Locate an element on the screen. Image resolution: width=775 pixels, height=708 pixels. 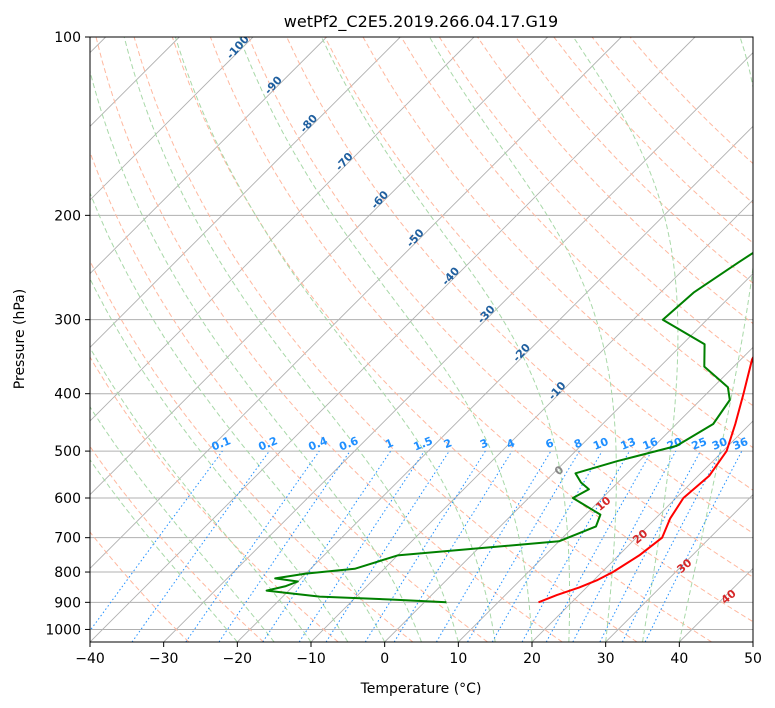
x-tick-label: 30 is located at coordinates (606, 659).